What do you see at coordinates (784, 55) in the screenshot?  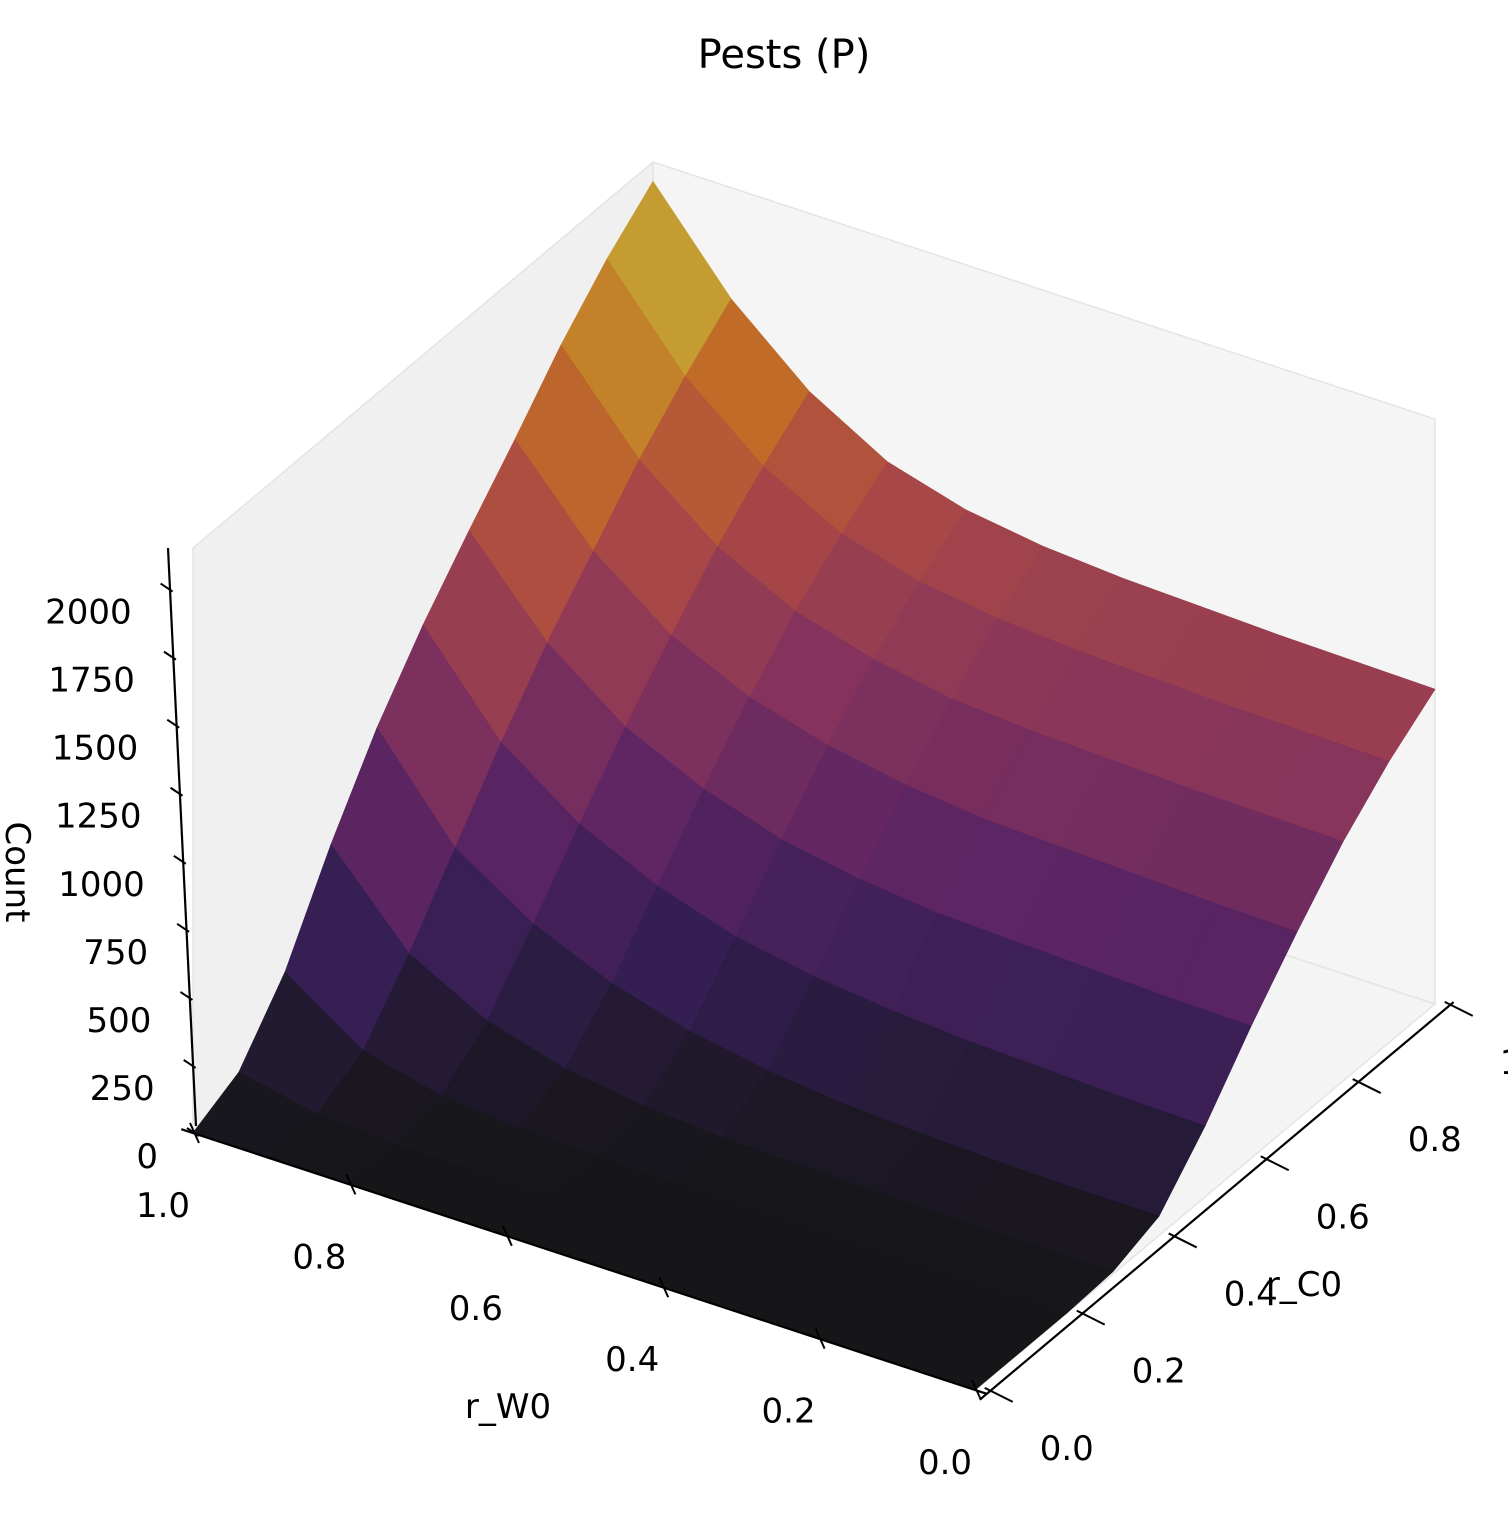 I see `chart-title: Pests (P)` at bounding box center [784, 55].